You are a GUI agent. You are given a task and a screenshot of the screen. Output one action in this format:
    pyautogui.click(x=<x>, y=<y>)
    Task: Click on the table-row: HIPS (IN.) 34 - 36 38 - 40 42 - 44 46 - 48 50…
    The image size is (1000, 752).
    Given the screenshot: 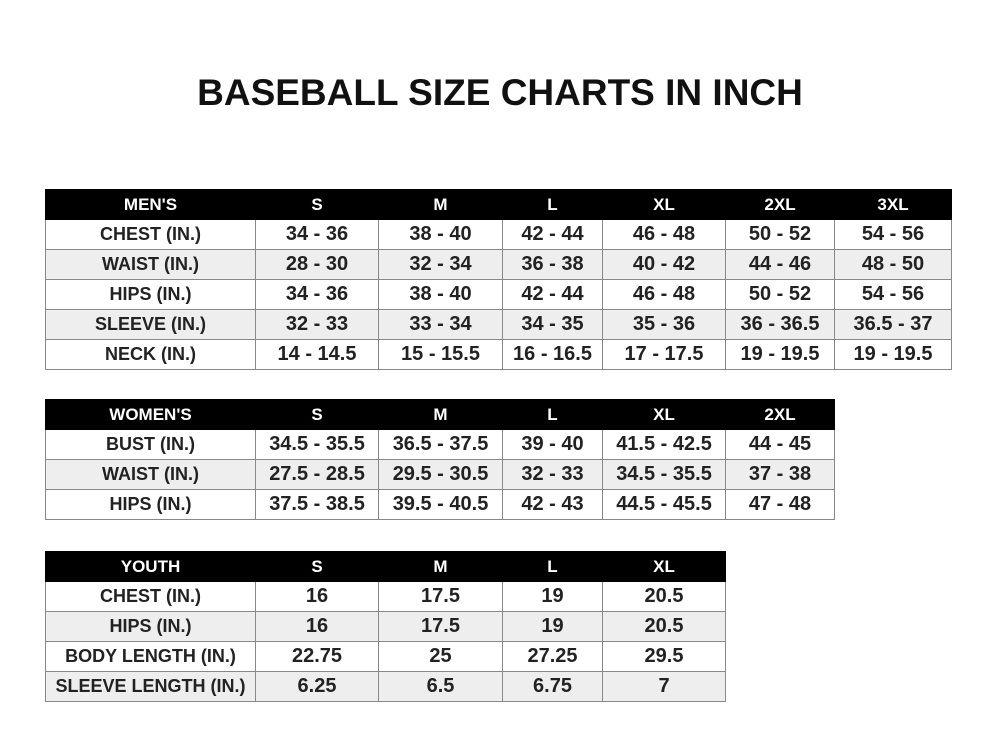 What is the action you would take?
    pyautogui.click(x=498, y=294)
    